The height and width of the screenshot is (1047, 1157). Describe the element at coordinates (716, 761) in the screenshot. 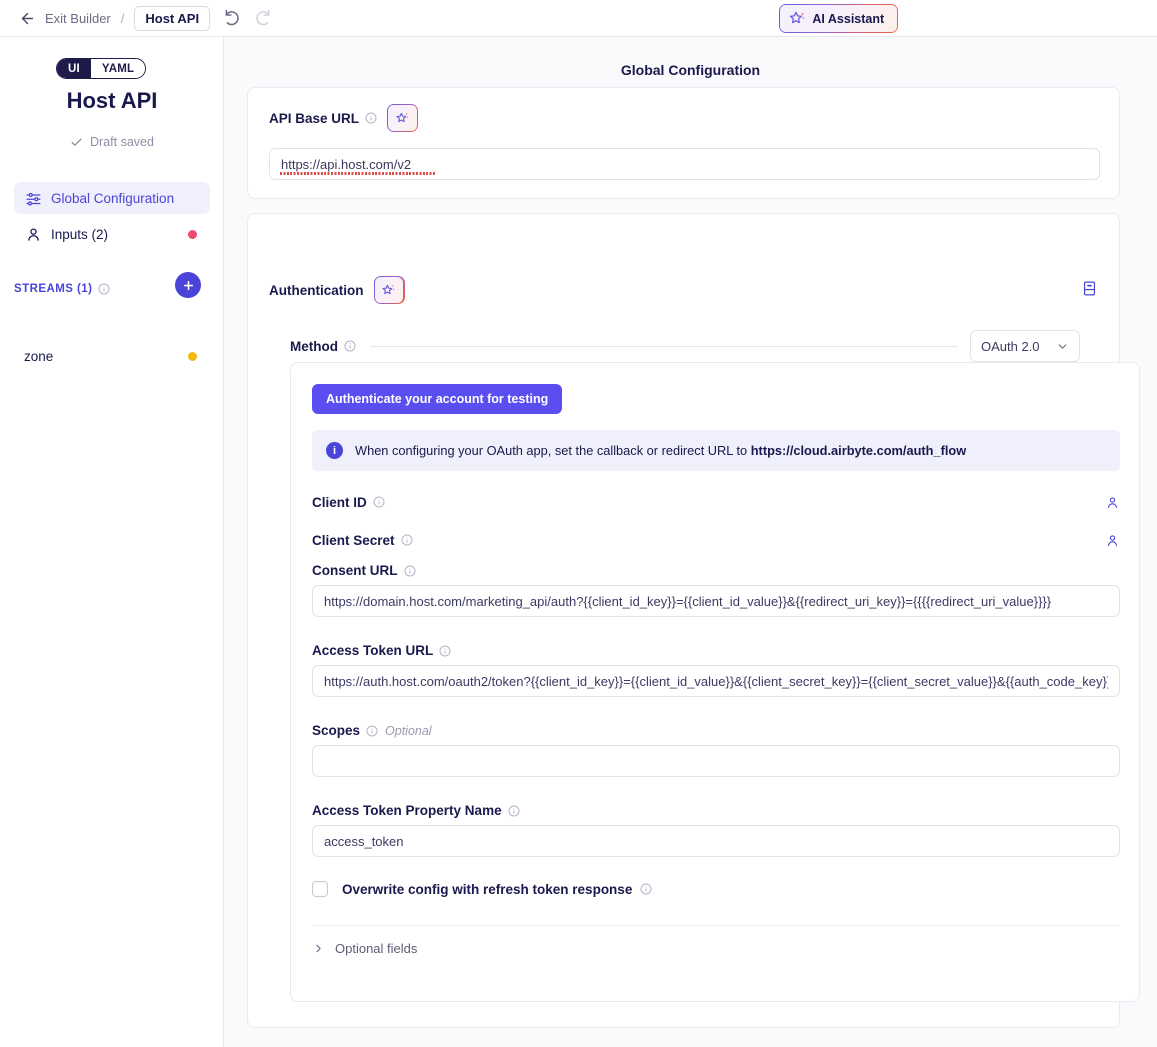

I see `scopes-input` at that location.